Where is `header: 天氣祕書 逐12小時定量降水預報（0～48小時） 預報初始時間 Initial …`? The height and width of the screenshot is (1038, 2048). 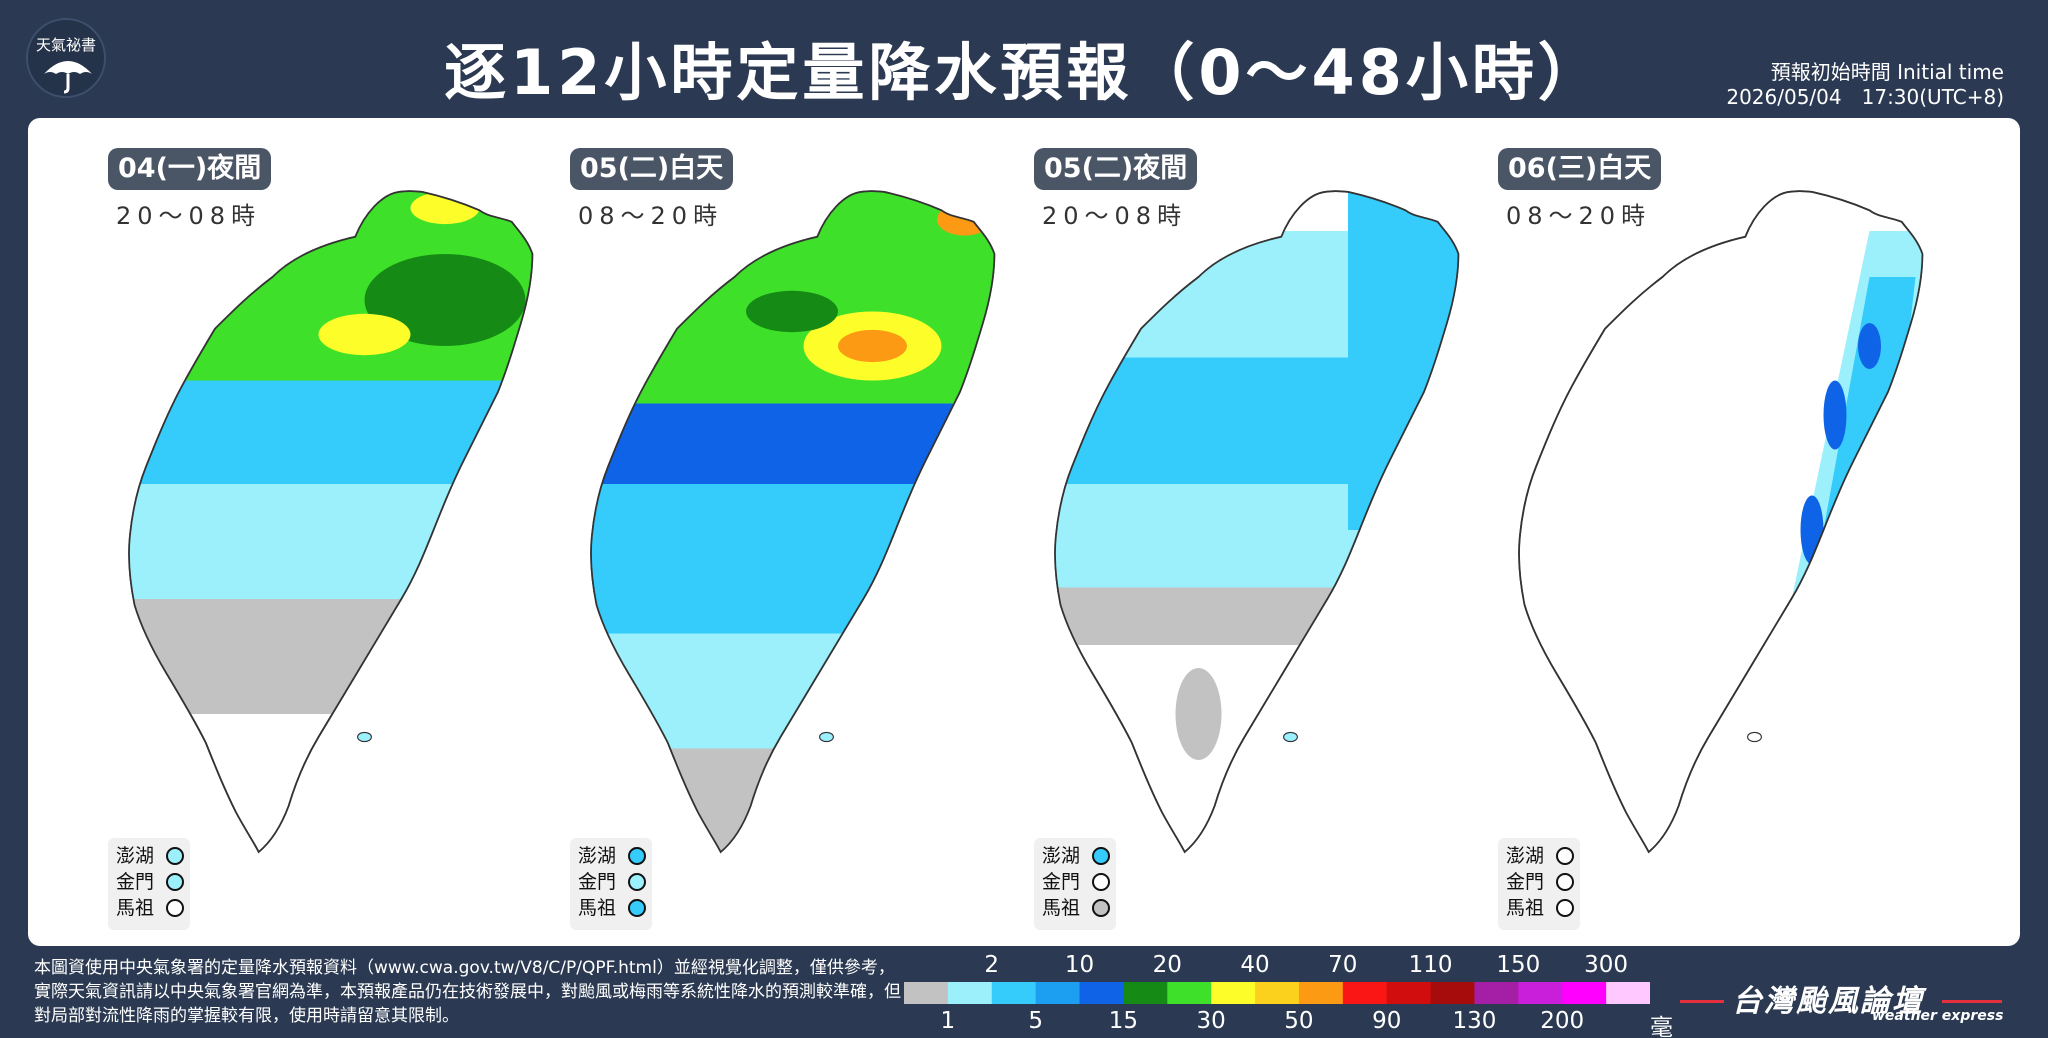
header: 天氣祕書 逐12小時定量降水預報（0～48小時） 預報初始時間 Initial … is located at coordinates (1024, 59).